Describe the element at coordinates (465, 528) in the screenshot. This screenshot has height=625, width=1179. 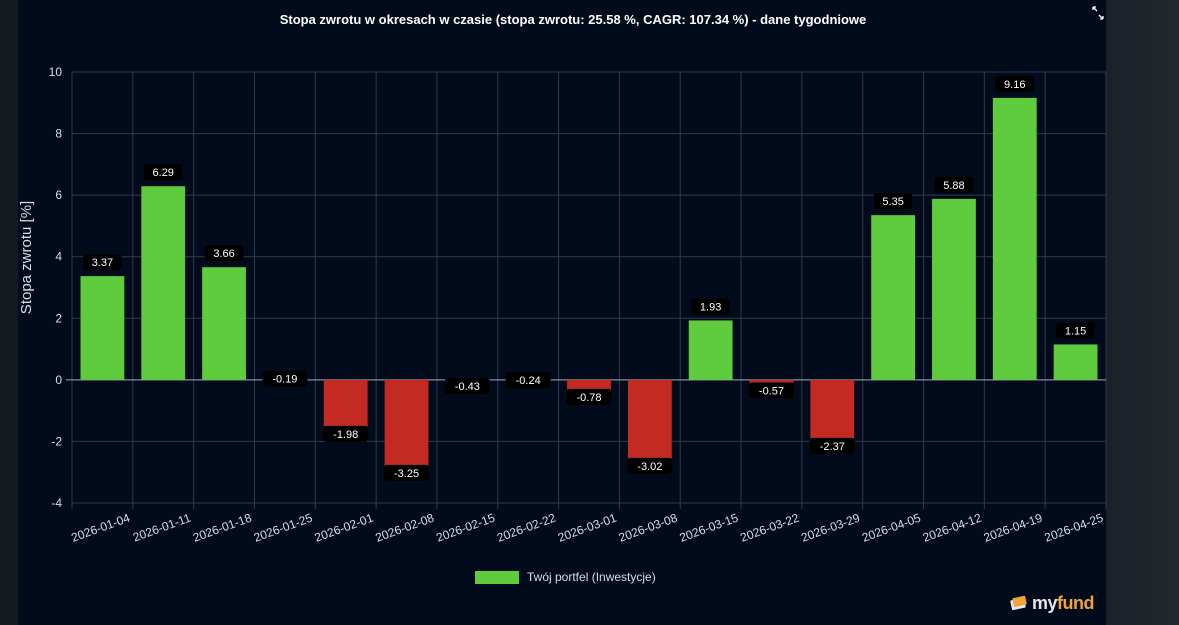
I see `x-tick-label: 2026-02-15` at that location.